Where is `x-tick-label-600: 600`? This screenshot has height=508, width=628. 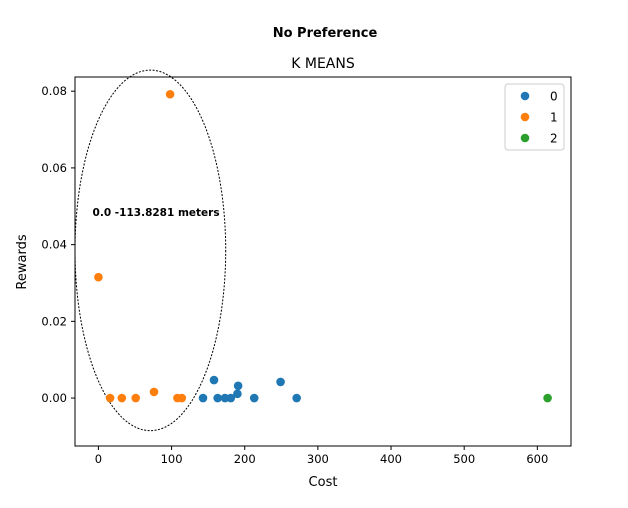
x-tick-label-600: 600 is located at coordinates (537, 459).